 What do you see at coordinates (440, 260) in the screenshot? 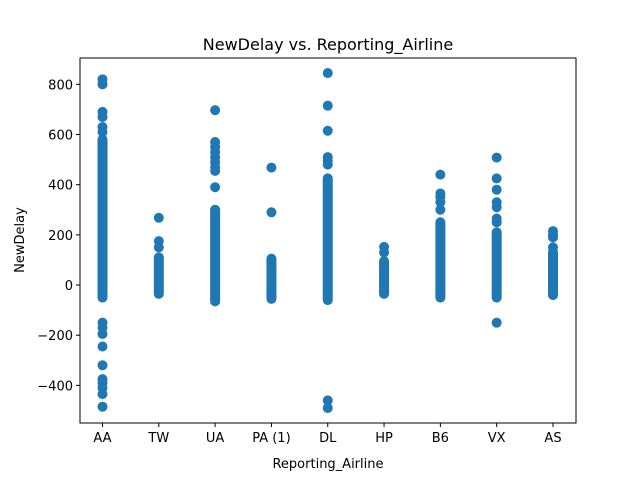
I see `point-band-b6` at bounding box center [440, 260].